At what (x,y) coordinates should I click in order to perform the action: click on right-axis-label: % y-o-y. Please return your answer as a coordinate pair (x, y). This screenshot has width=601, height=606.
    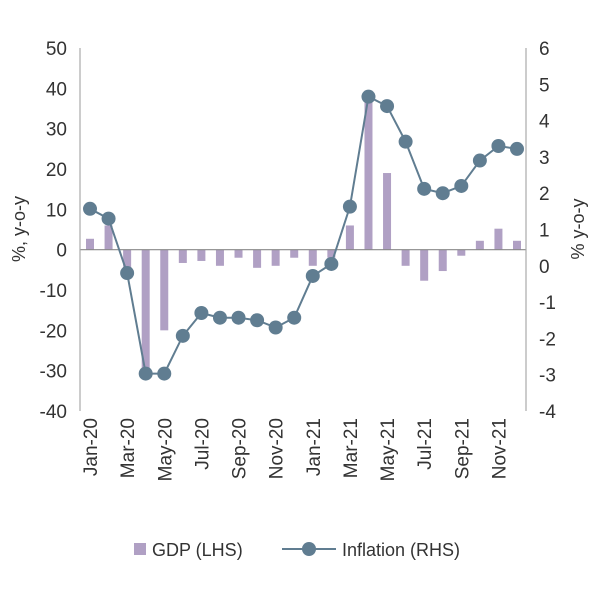
    Looking at the image, I should click on (578, 228).